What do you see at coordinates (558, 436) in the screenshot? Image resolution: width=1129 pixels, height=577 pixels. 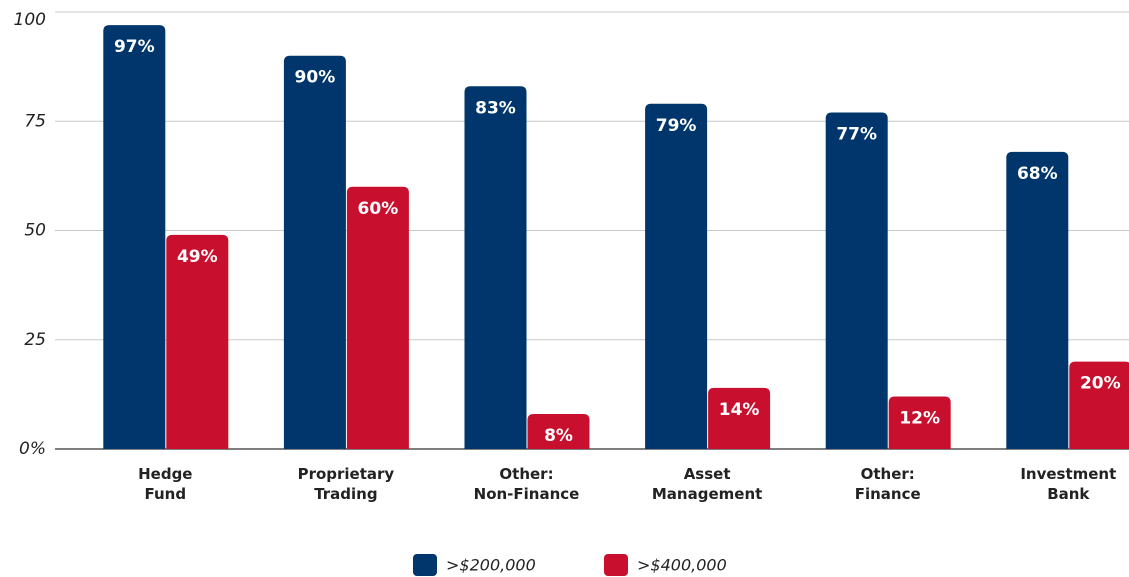 I see `data-label: 8%` at bounding box center [558, 436].